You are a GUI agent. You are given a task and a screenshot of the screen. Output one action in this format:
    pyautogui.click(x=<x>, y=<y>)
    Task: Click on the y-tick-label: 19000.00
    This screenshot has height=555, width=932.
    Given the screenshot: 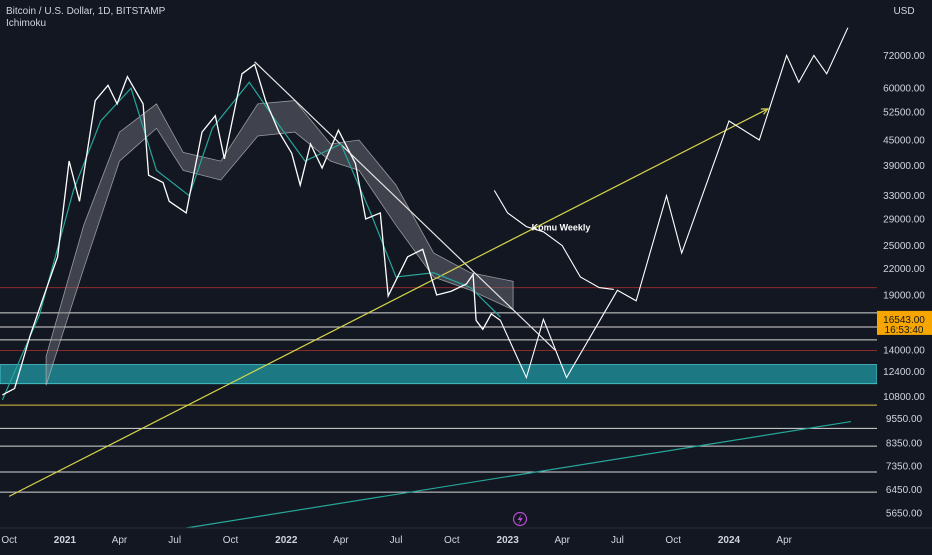 What is the action you would take?
    pyautogui.click(x=904, y=295)
    